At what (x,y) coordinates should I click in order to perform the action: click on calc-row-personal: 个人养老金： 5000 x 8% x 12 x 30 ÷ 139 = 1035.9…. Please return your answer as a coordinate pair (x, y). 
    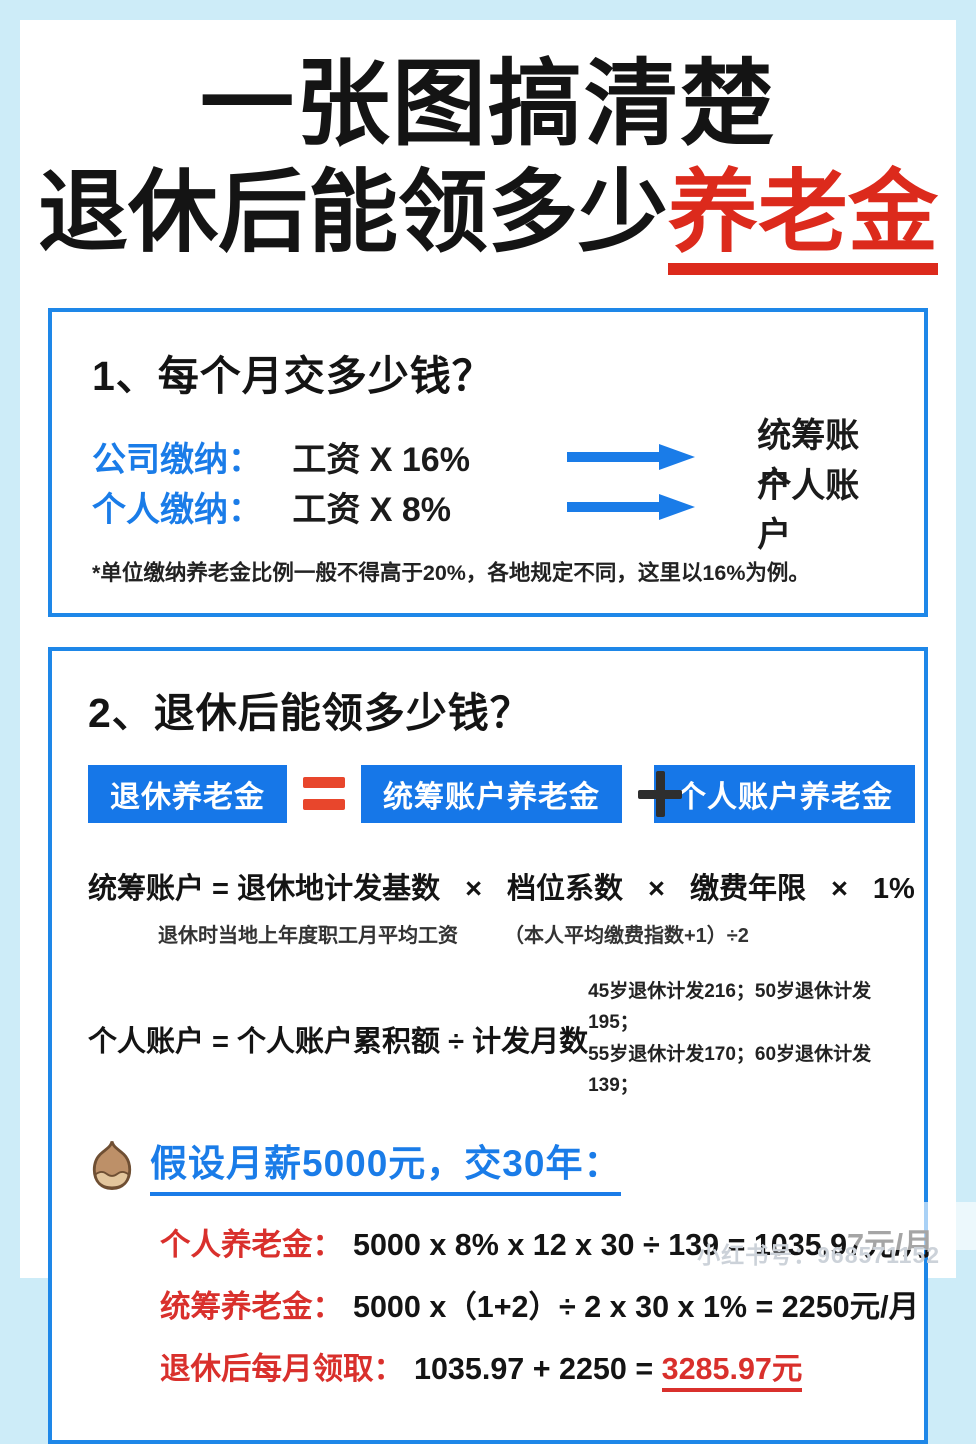
    Looking at the image, I should click on (547, 1242).